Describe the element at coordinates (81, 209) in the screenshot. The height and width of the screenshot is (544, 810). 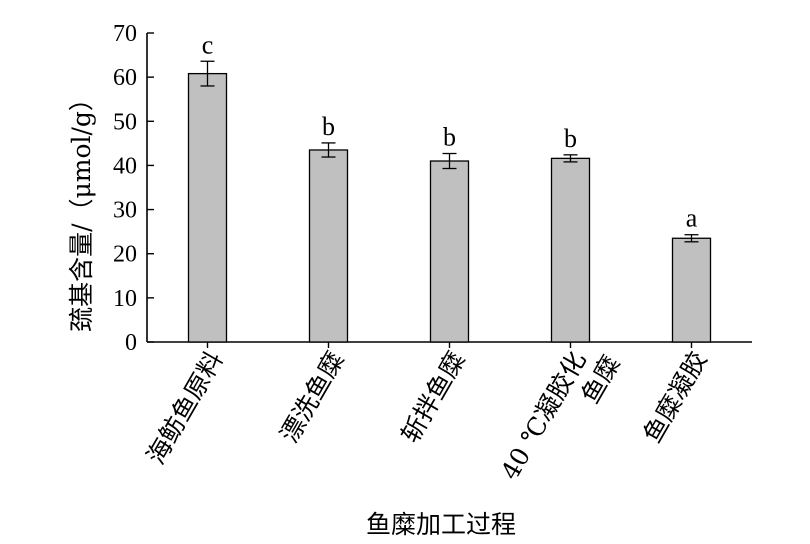
I see `y-axis-title: 巯基含量/（μmol/g）` at that location.